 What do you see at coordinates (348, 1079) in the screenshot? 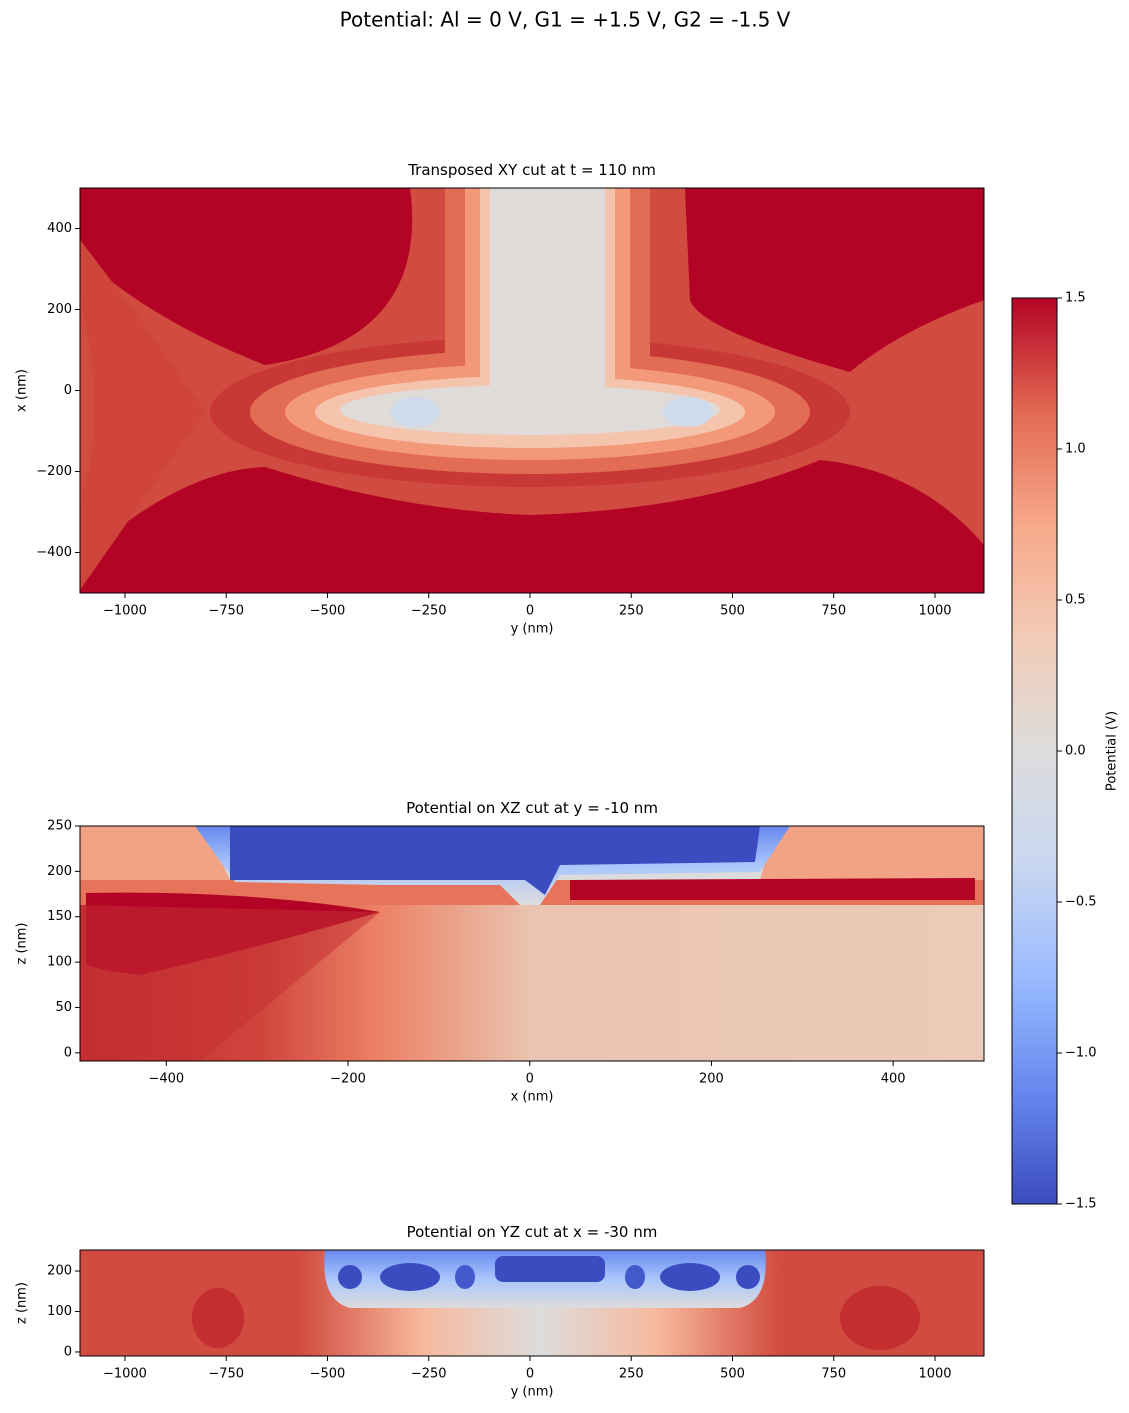
I see `x-tick-label: −200` at bounding box center [348, 1079].